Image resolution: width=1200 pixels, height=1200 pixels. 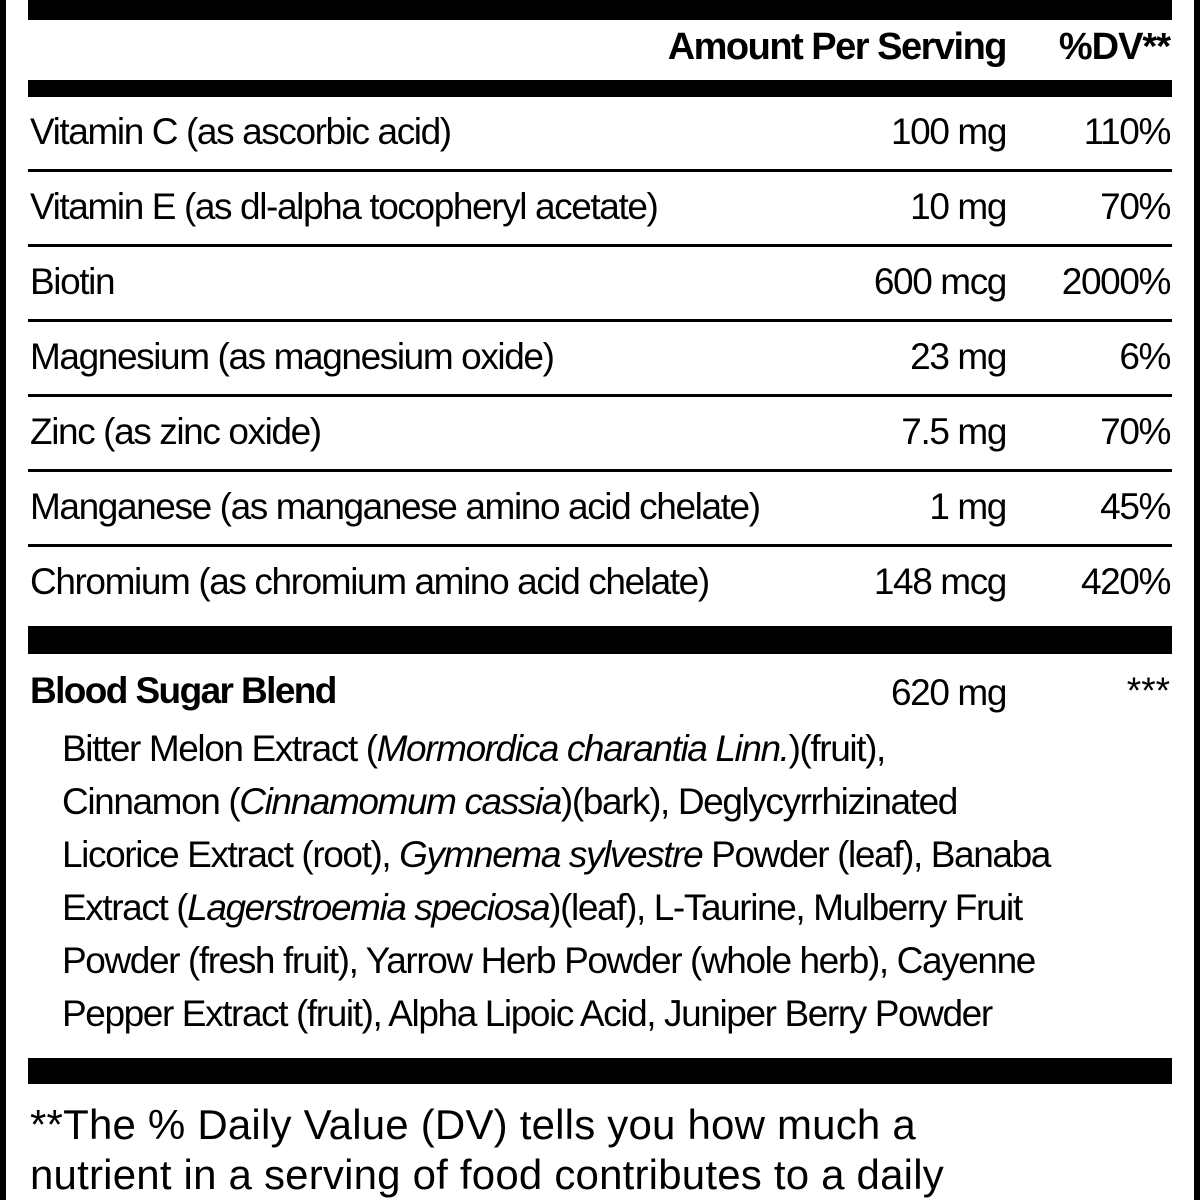 I want to click on left-border, so click(x=3, y=600).